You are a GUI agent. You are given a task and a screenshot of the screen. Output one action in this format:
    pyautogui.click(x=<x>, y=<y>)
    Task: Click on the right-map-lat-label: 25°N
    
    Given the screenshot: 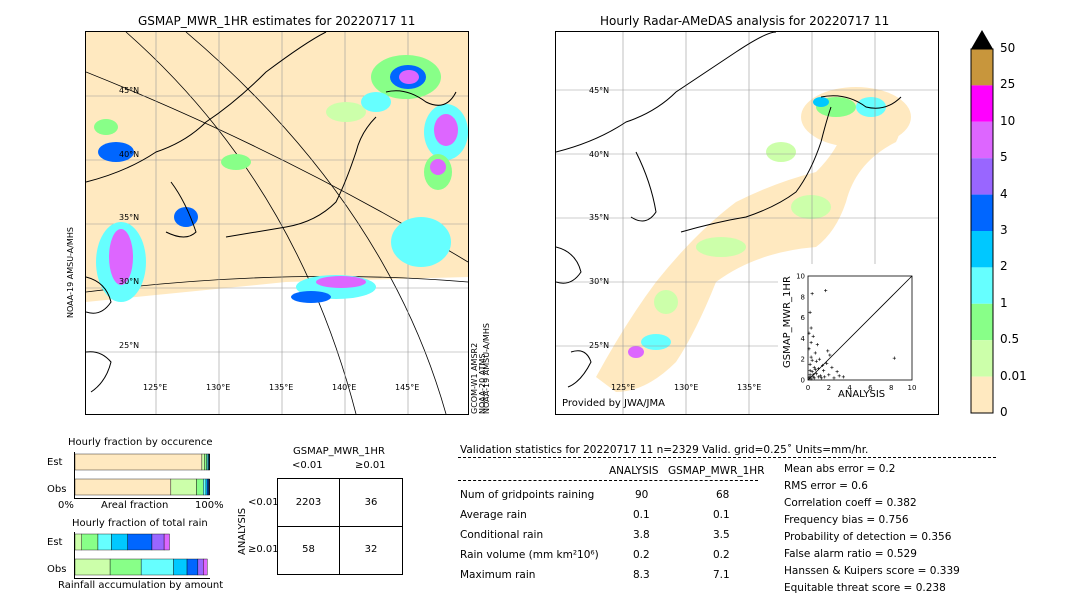 What is the action you would take?
    pyautogui.click(x=599, y=345)
    